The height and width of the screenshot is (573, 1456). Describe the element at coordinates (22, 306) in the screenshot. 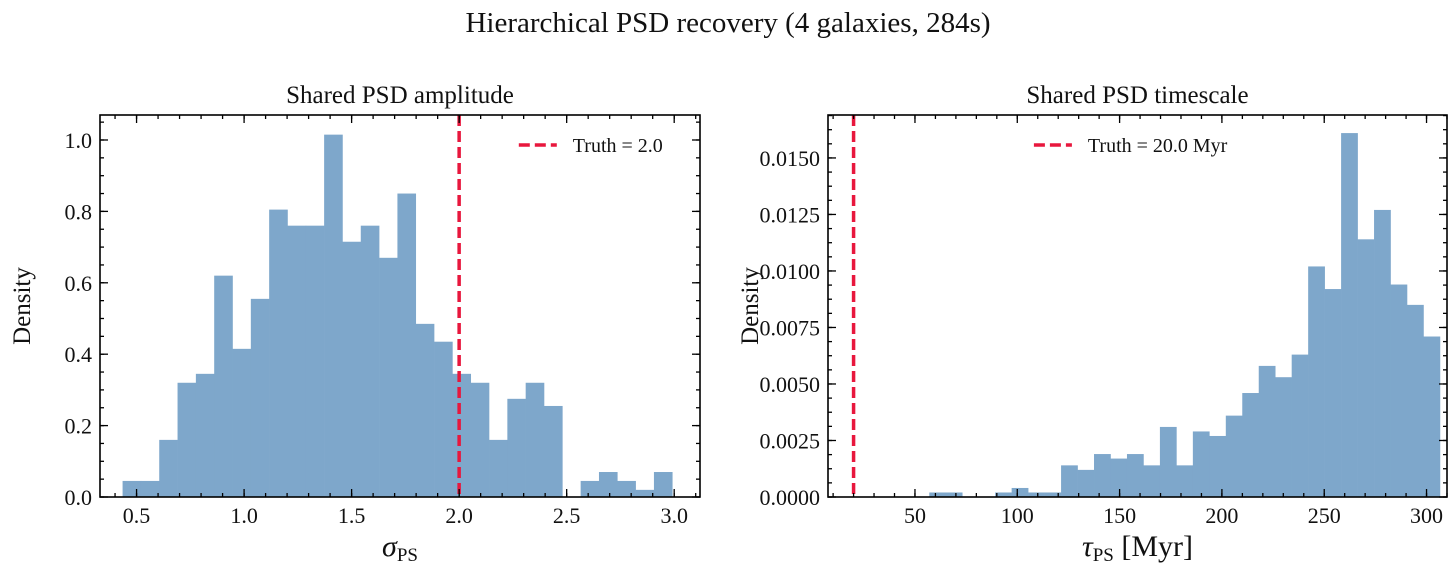

I see `y-axis-label: Density` at that location.